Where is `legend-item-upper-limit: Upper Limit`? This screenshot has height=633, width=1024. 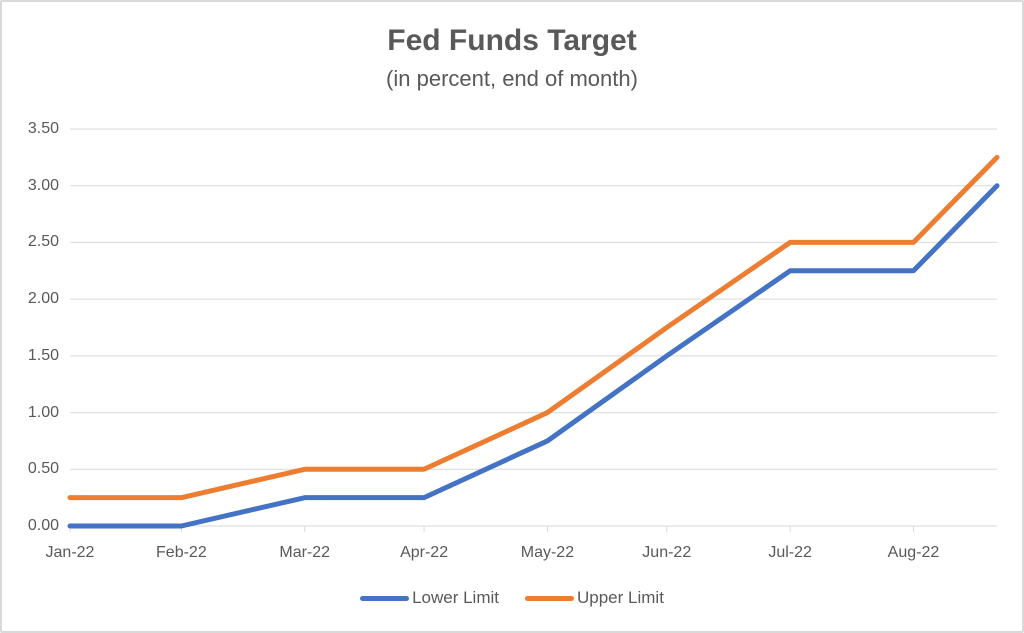 legend-item-upper-limit: Upper Limit is located at coordinates (594, 598).